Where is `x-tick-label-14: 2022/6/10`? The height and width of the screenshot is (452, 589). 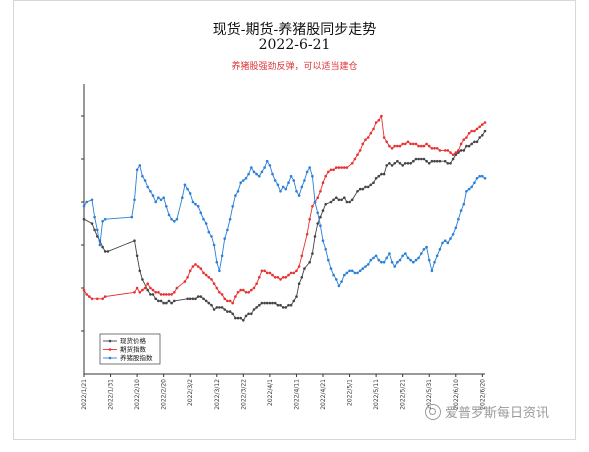 x-tick-label-14: 2022/6/10 is located at coordinates (456, 394).